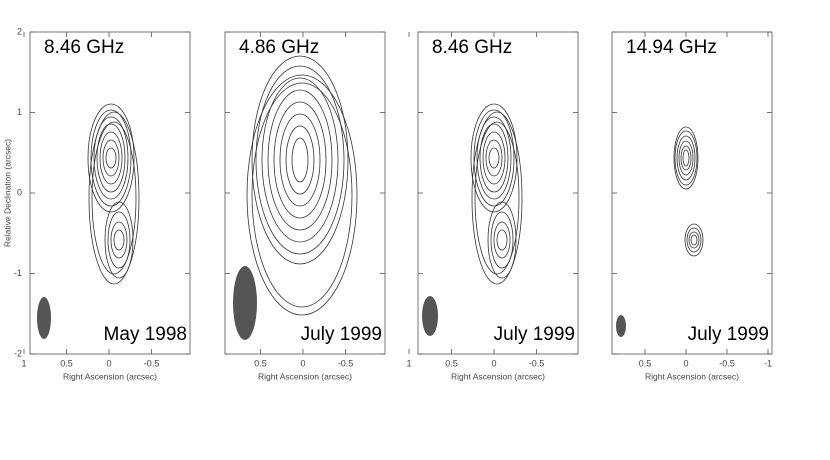 This screenshot has height=460, width=830. Describe the element at coordinates (19, 192) in the screenshot. I see `y-tick-label: 0` at that location.